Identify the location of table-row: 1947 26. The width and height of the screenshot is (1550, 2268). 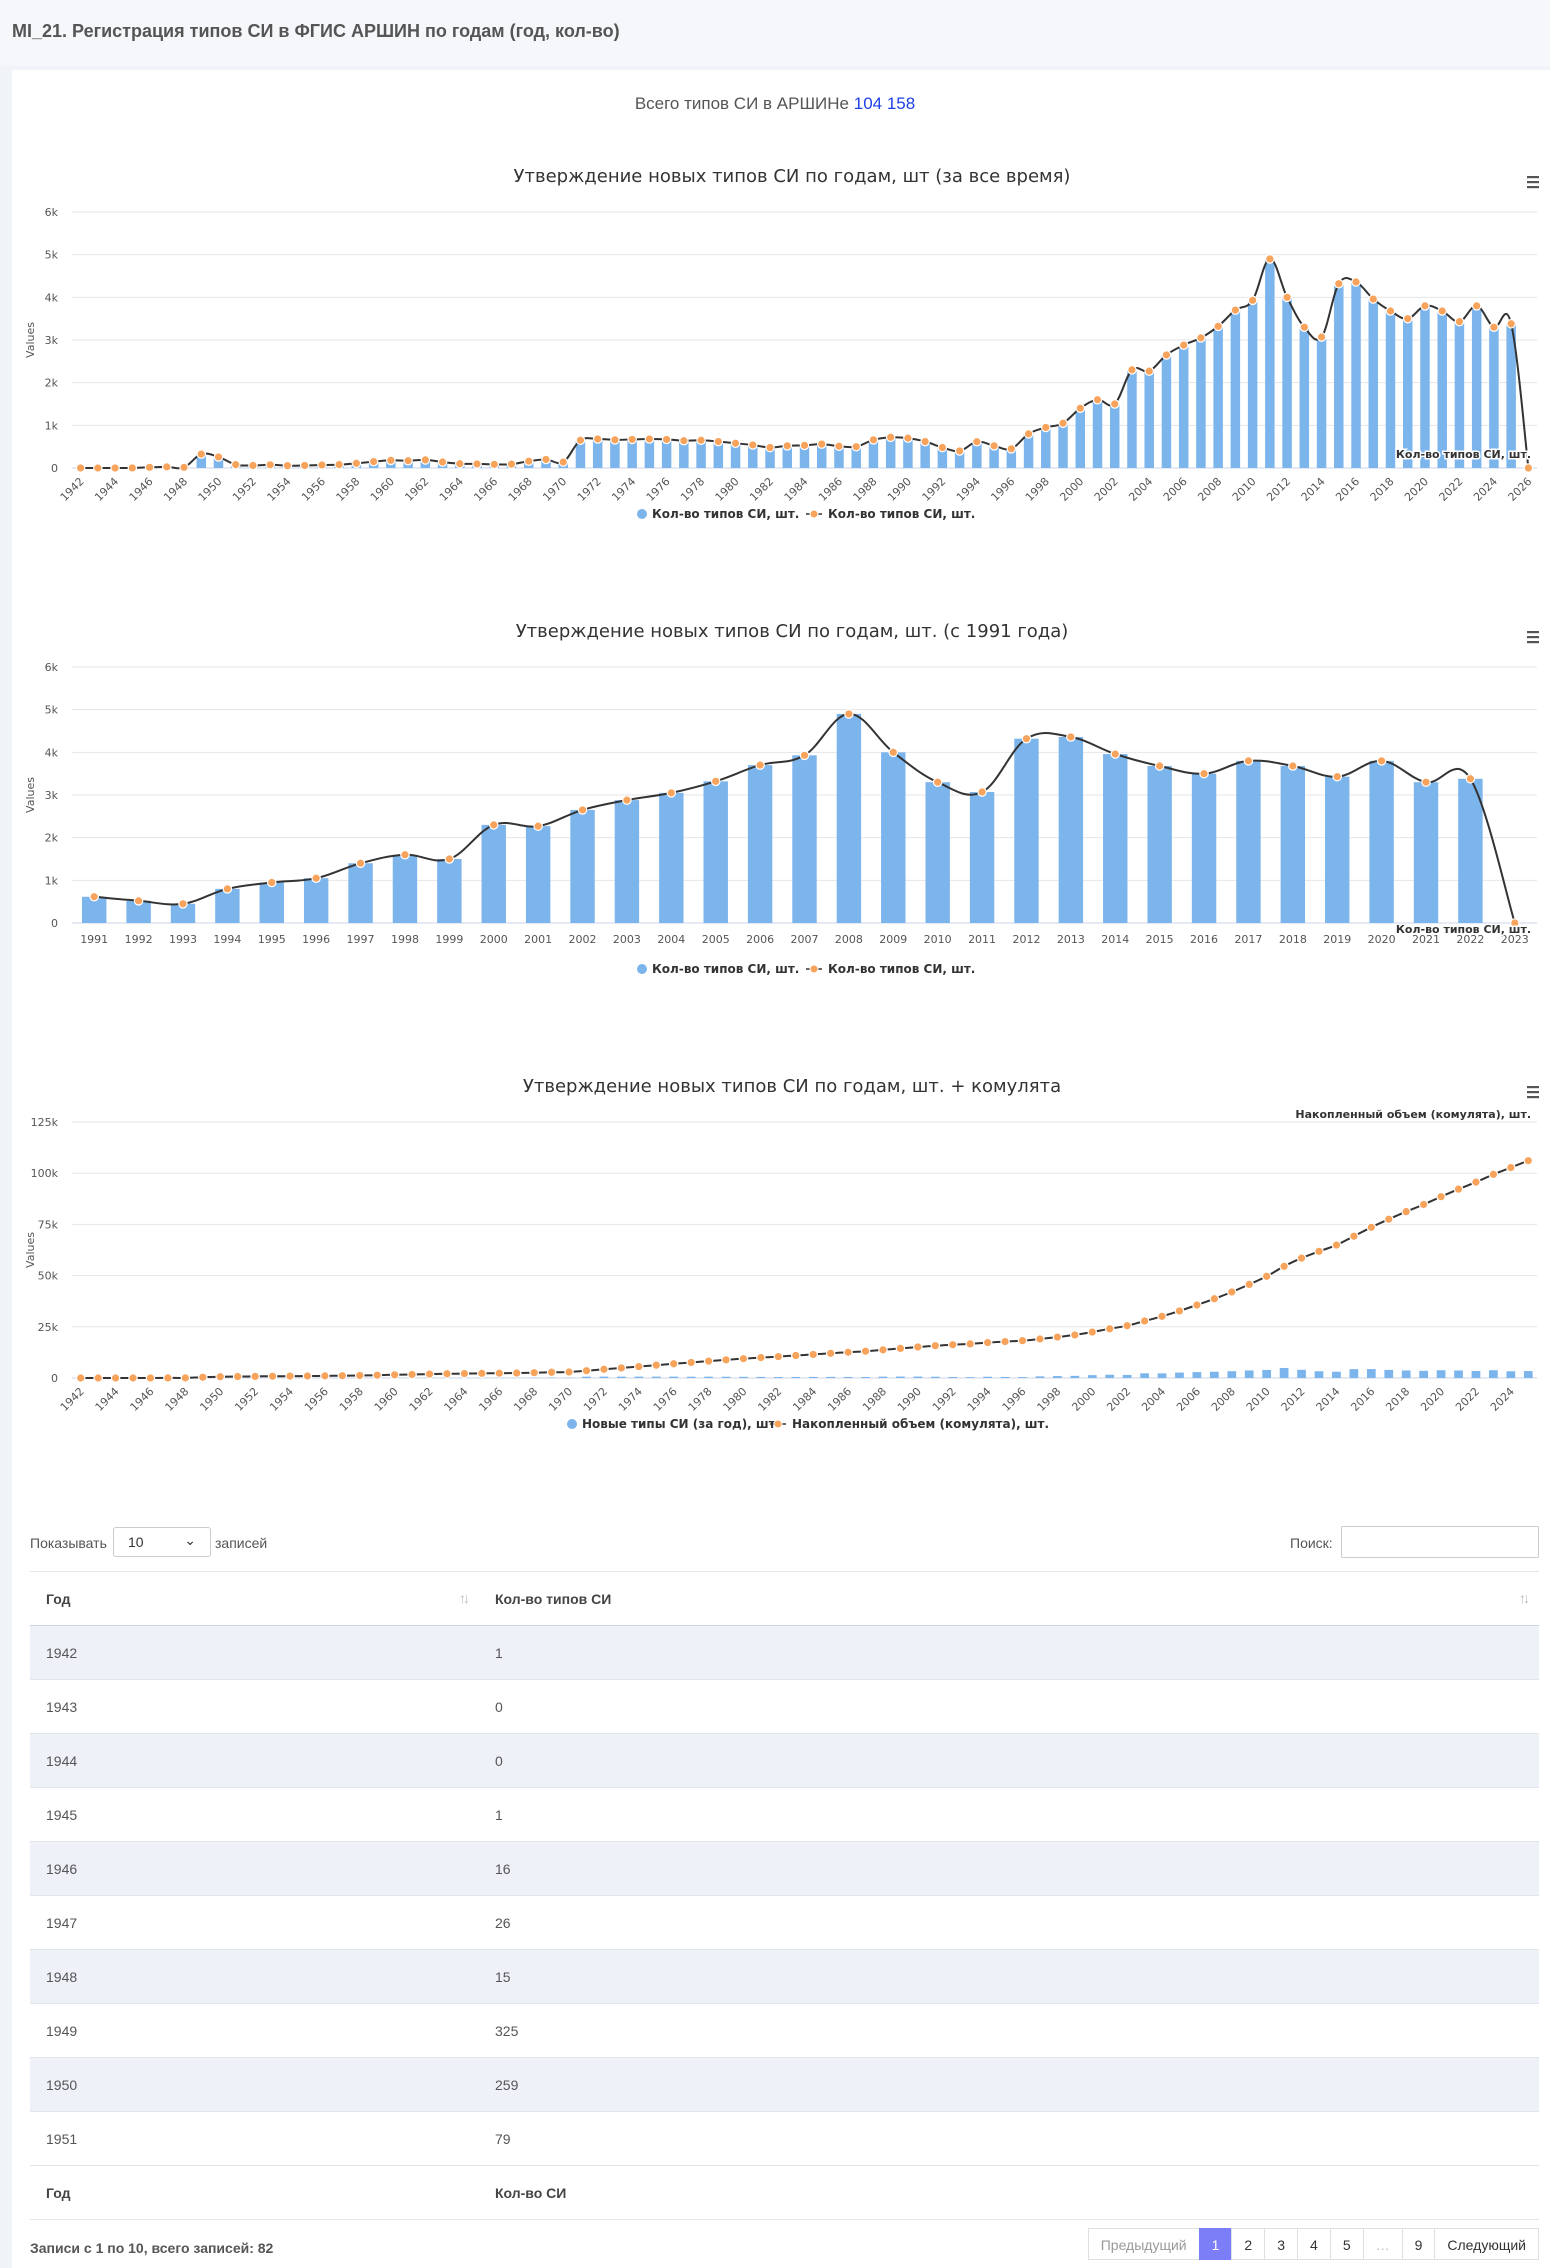
(784, 1922).